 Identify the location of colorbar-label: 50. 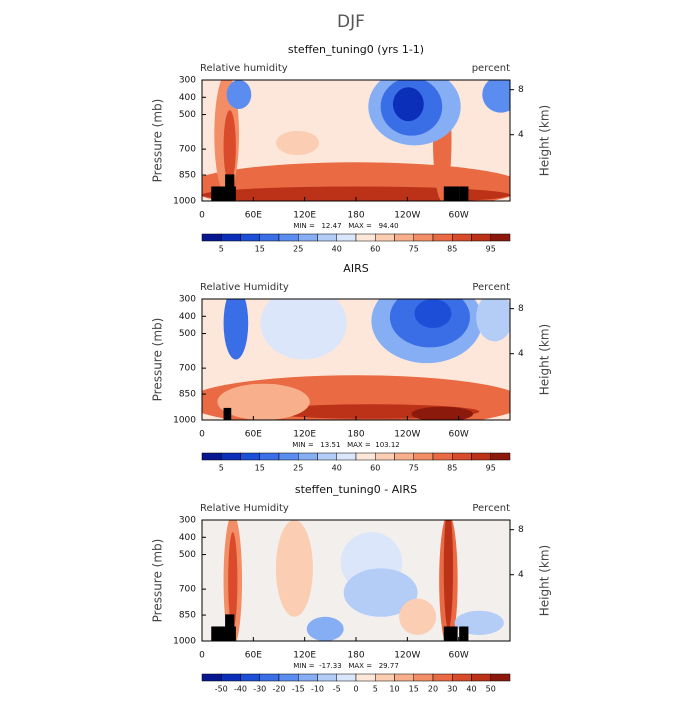
(491, 689).